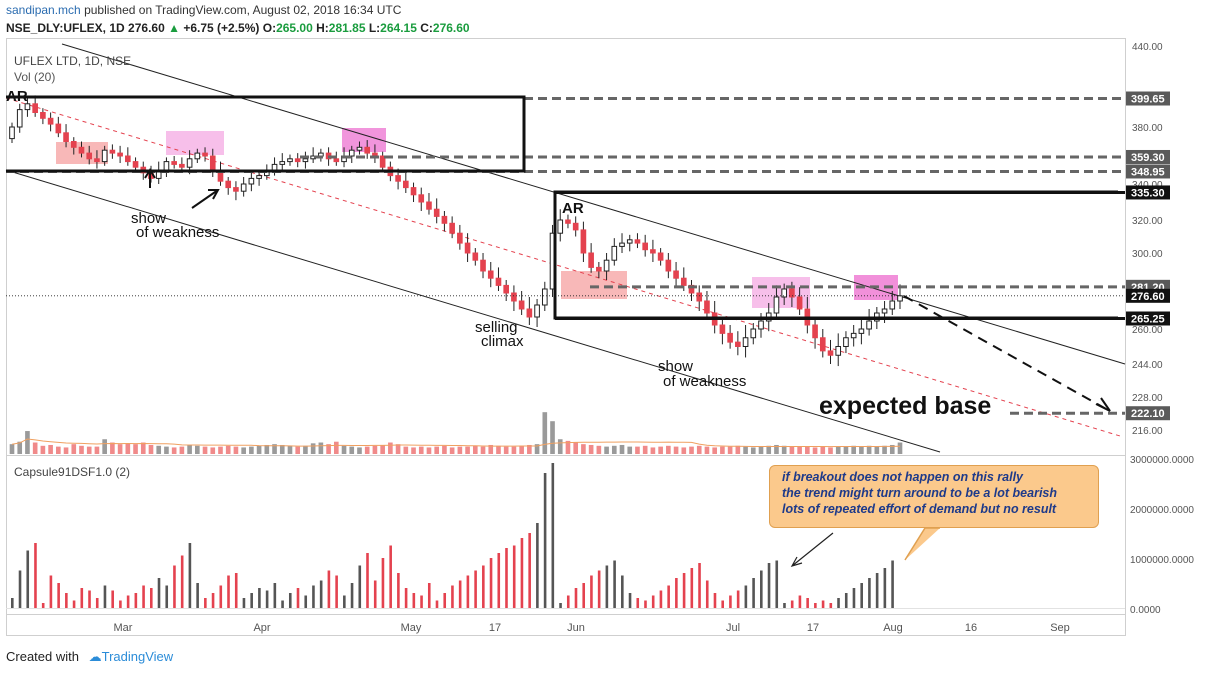 The image size is (1212, 674). What do you see at coordinates (174, 28) in the screenshot?
I see `up-arrow-icon: ▲` at bounding box center [174, 28].